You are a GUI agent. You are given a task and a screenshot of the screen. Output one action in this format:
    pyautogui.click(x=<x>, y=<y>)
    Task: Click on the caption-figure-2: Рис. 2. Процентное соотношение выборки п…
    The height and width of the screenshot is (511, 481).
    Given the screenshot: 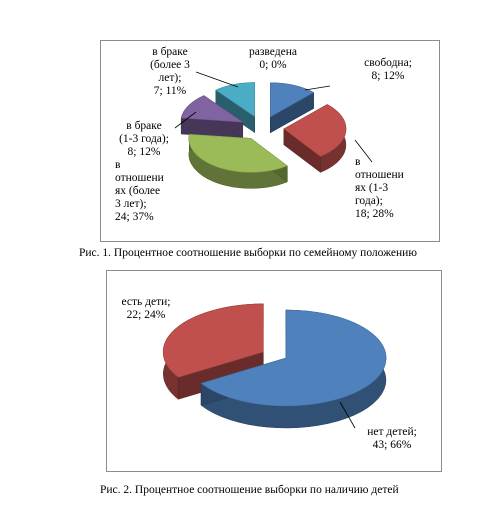 What is the action you would take?
    pyautogui.click(x=249, y=490)
    